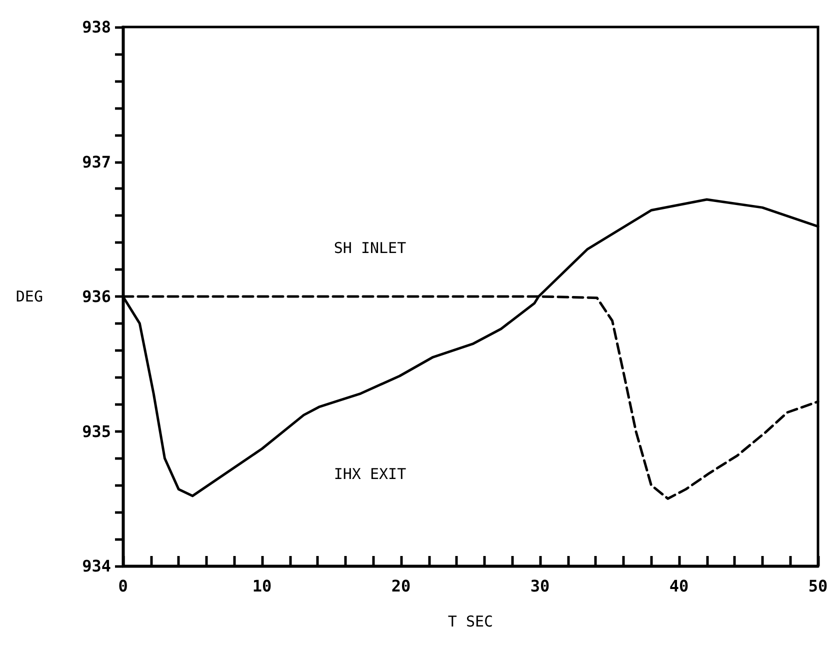 This screenshot has width=840, height=662. Describe the element at coordinates (370, 248) in the screenshot. I see `annotation: SH INLET` at that location.